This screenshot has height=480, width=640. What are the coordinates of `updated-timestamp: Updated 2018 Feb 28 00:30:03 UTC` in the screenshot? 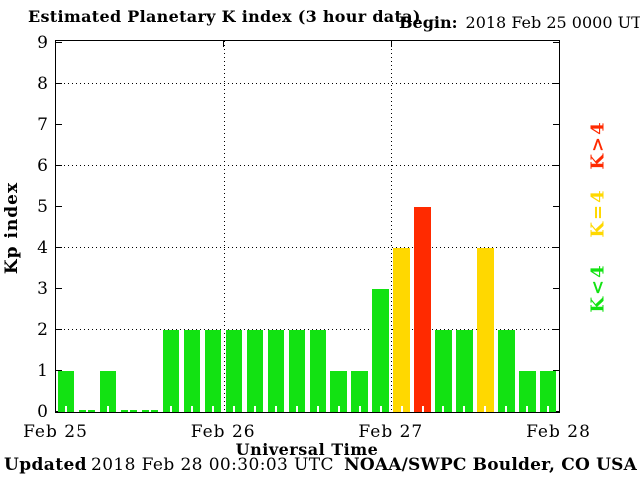 It's located at (169, 465).